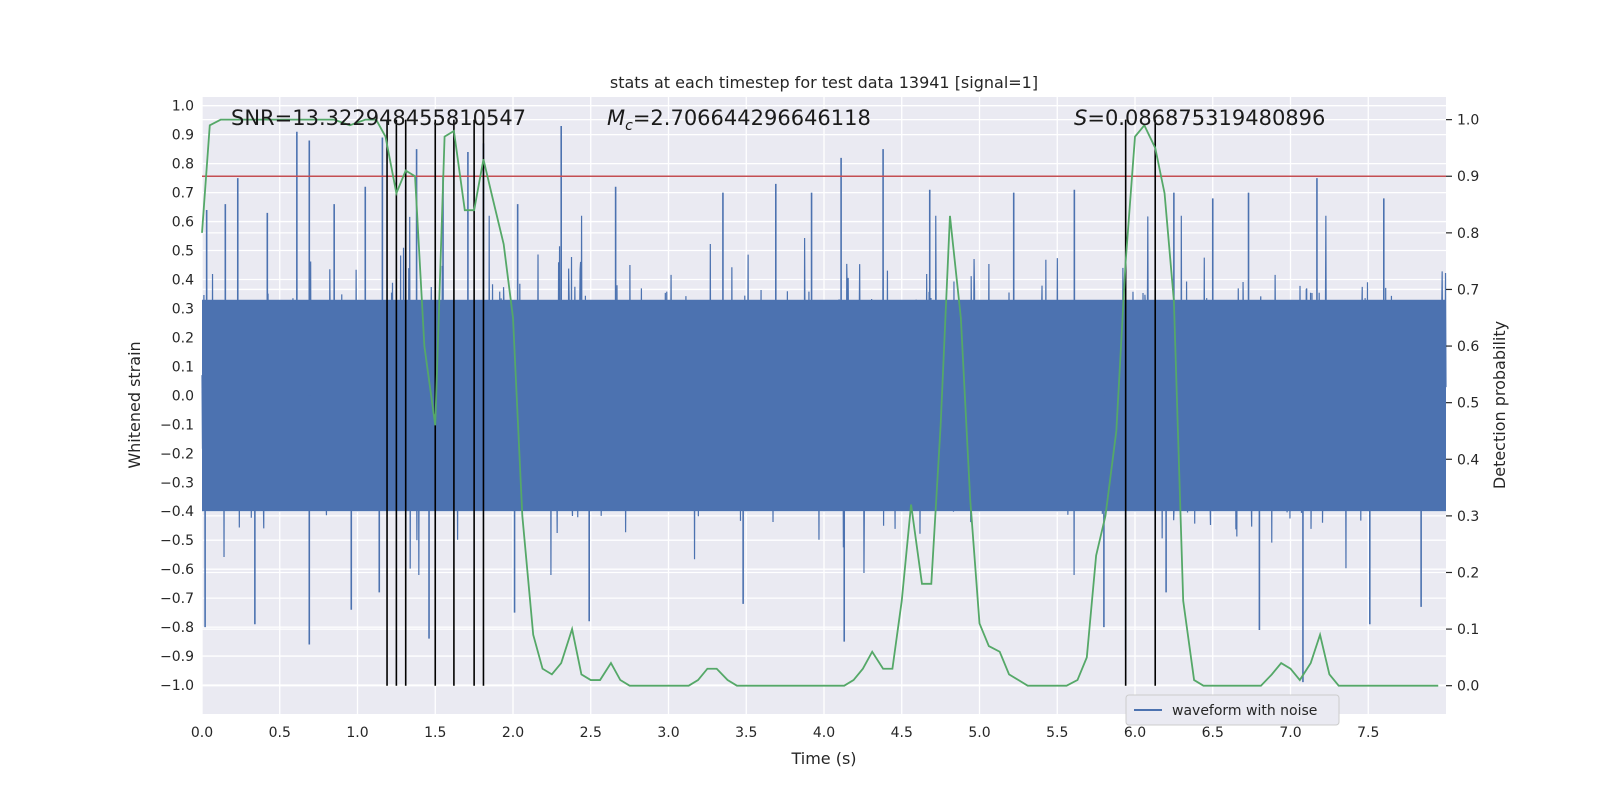 The height and width of the screenshot is (800, 1600). What do you see at coordinates (1468, 630) in the screenshot?
I see `y-right-tick-label-9: 0.1` at bounding box center [1468, 630].